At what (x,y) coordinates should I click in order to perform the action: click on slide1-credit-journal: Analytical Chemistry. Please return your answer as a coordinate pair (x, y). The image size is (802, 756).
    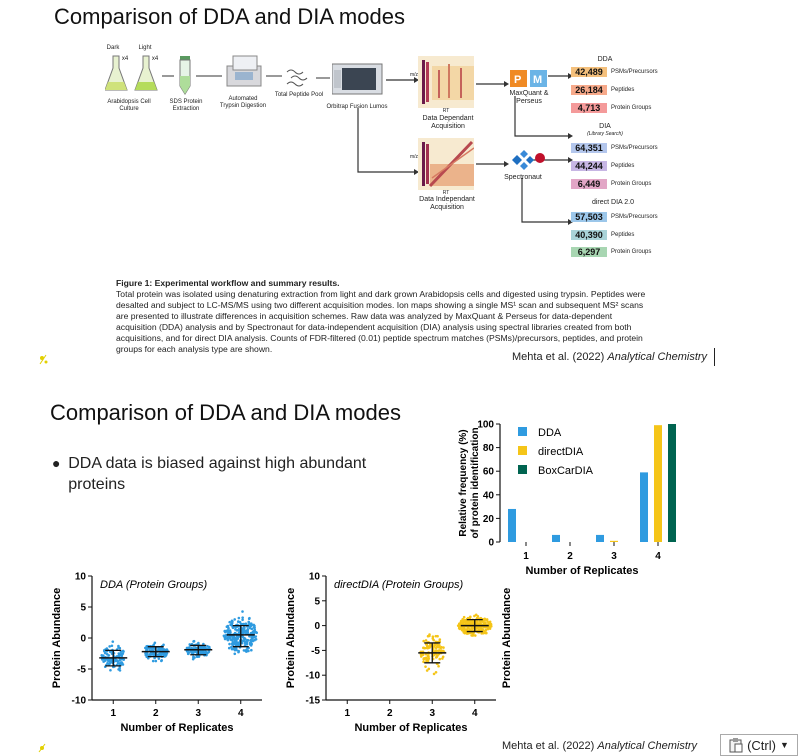
    Looking at the image, I should click on (657, 357).